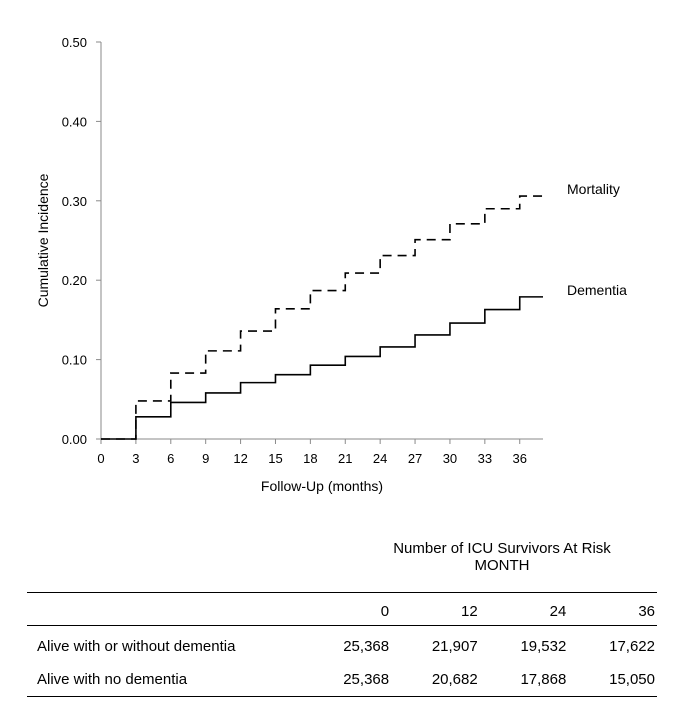  Describe the element at coordinates (170, 458) in the screenshot. I see `x-tick-label: 6` at that location.